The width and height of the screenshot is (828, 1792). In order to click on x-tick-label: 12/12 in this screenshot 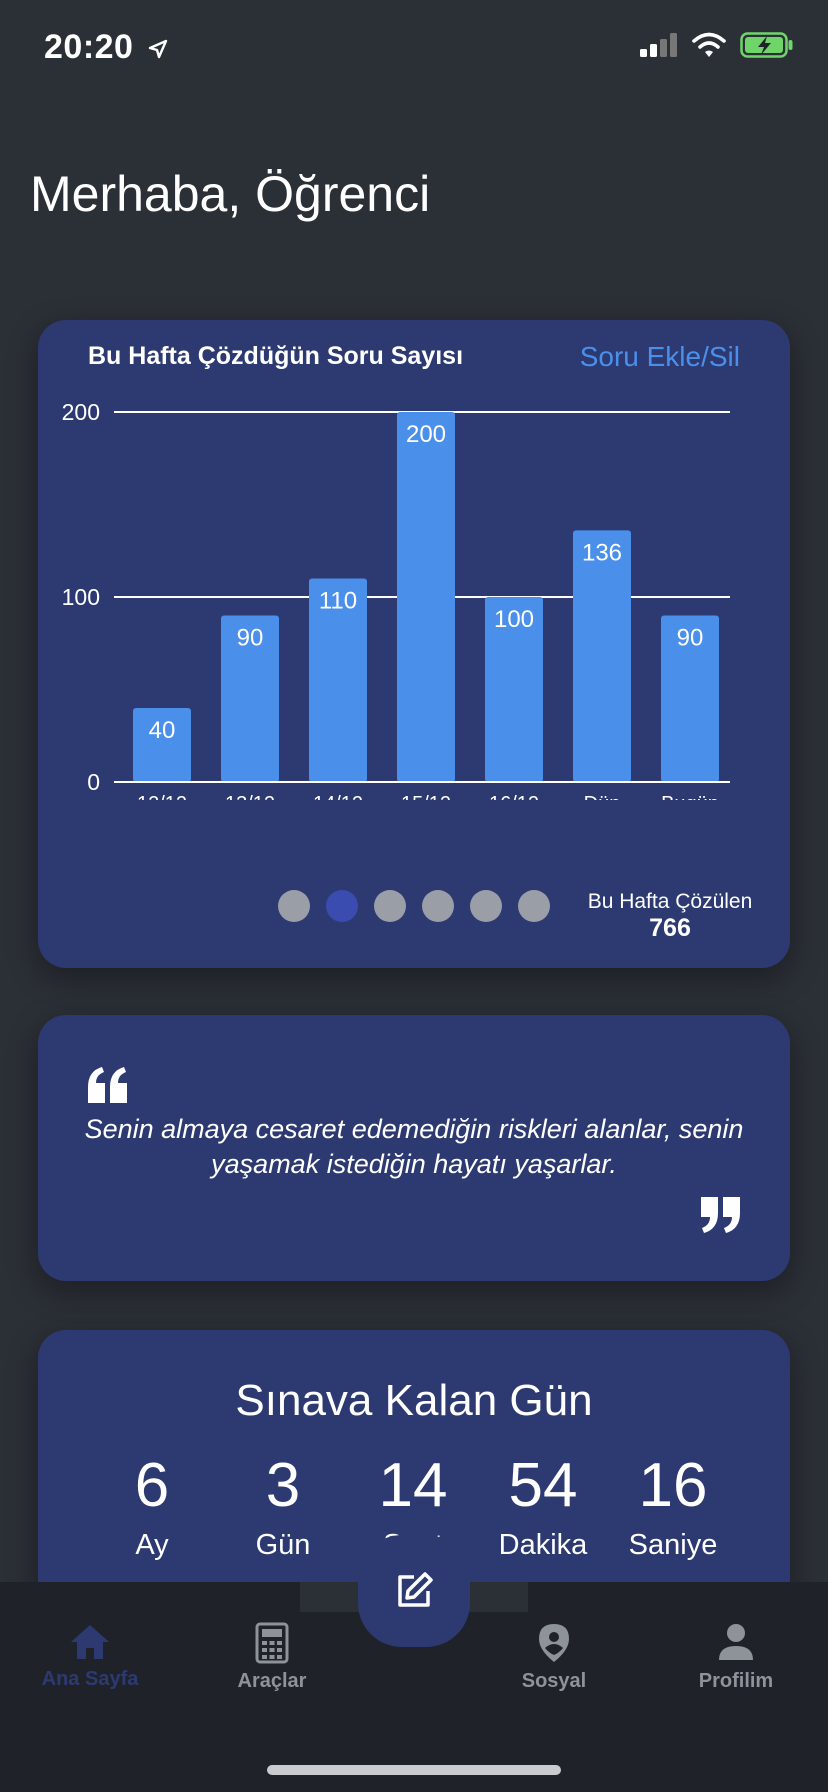, I will do `click(162, 796)`.